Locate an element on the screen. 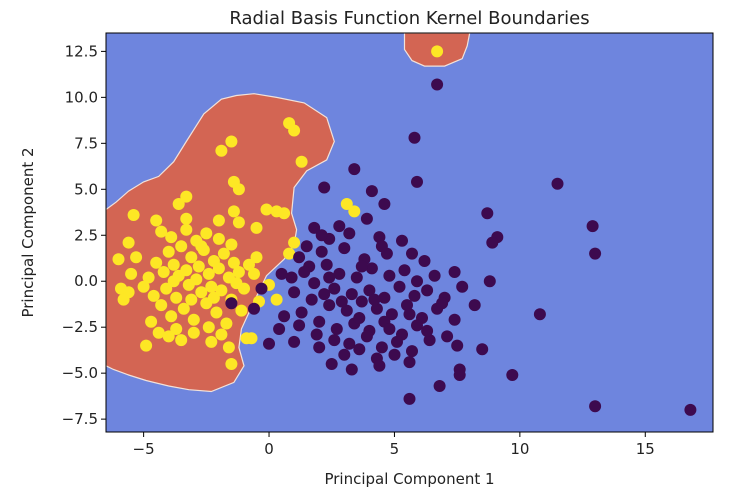  y-tick-label: 0.0 is located at coordinates (86, 281).